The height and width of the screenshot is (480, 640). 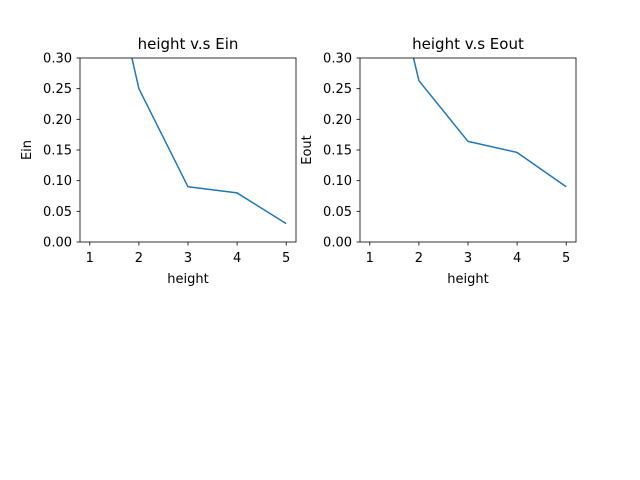 I want to click on chart-title: height v.s Ein, so click(x=188, y=44).